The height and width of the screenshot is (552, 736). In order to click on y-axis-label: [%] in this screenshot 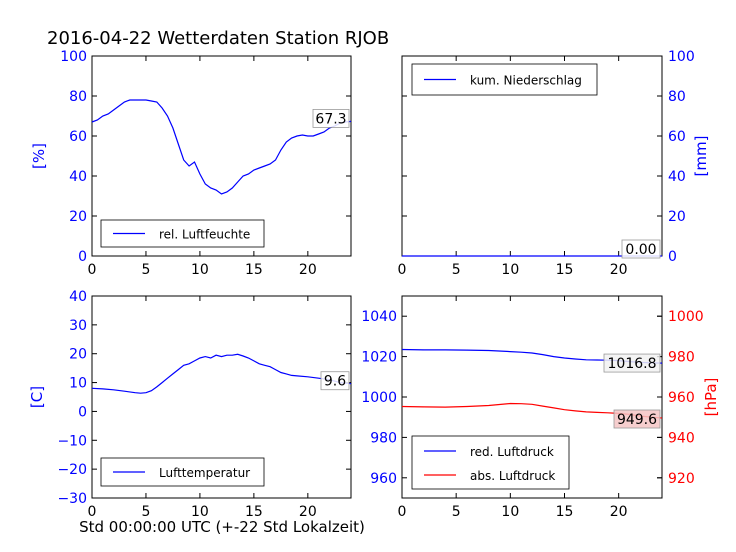, I will do `click(39, 156)`.